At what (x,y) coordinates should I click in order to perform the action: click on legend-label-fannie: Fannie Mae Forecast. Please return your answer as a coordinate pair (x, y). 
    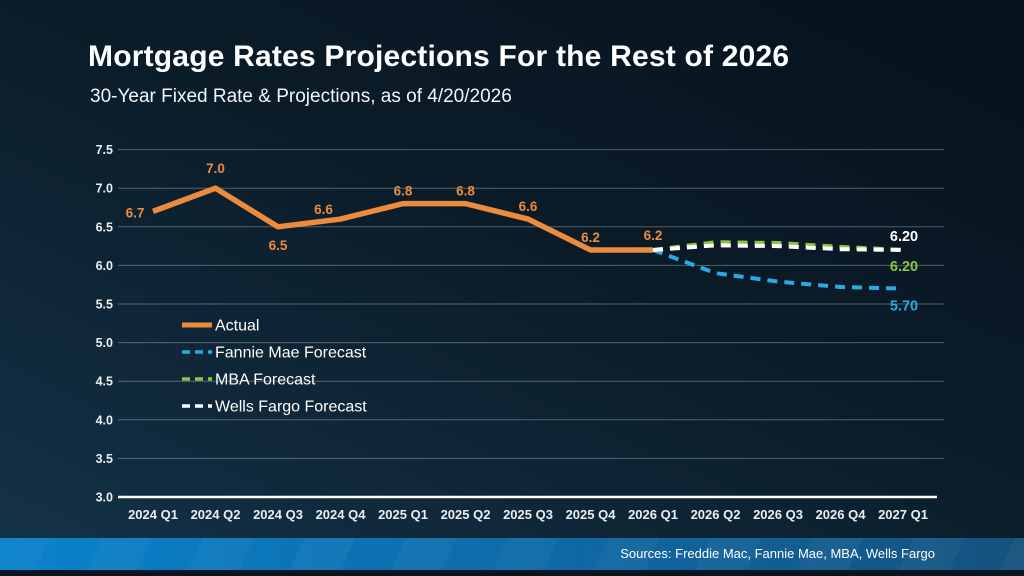
    Looking at the image, I should click on (291, 353).